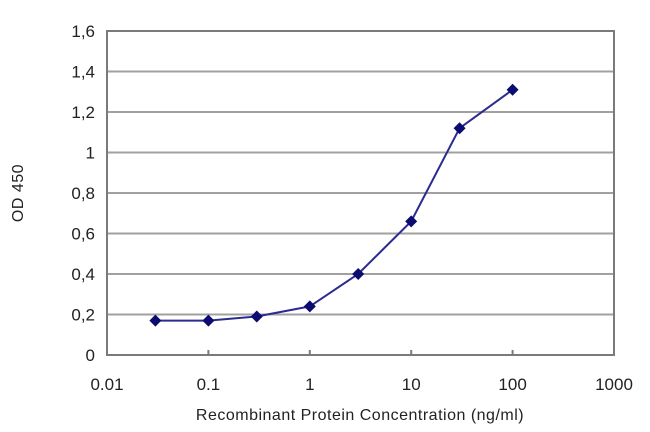  What do you see at coordinates (83, 234) in the screenshot?
I see `y-tick-label: 0,6` at bounding box center [83, 234].